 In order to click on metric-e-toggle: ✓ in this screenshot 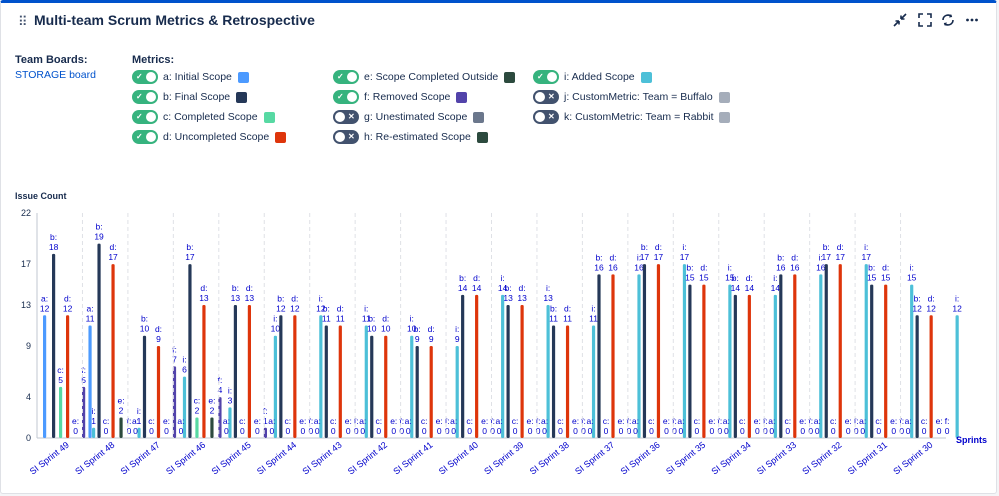, I will do `click(346, 77)`.